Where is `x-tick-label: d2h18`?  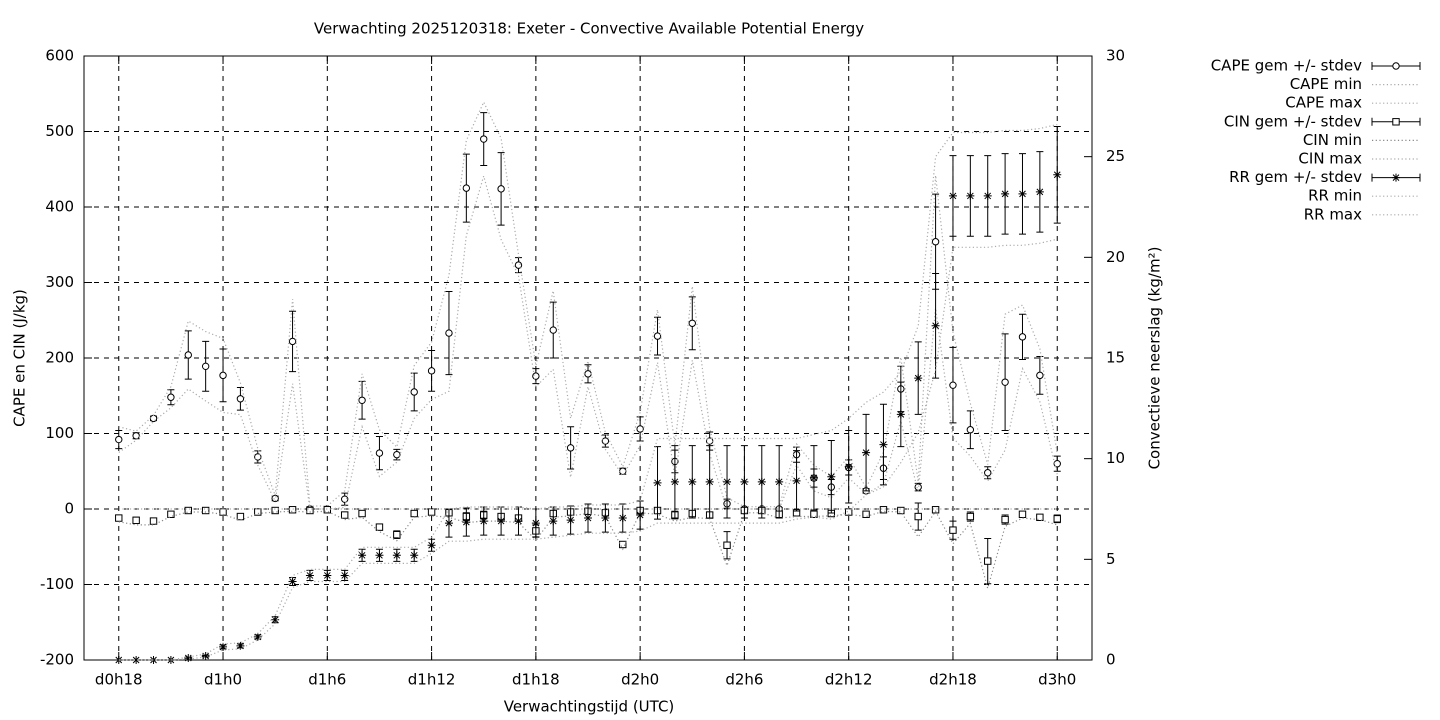
x-tick-label: d2h18 is located at coordinates (953, 680).